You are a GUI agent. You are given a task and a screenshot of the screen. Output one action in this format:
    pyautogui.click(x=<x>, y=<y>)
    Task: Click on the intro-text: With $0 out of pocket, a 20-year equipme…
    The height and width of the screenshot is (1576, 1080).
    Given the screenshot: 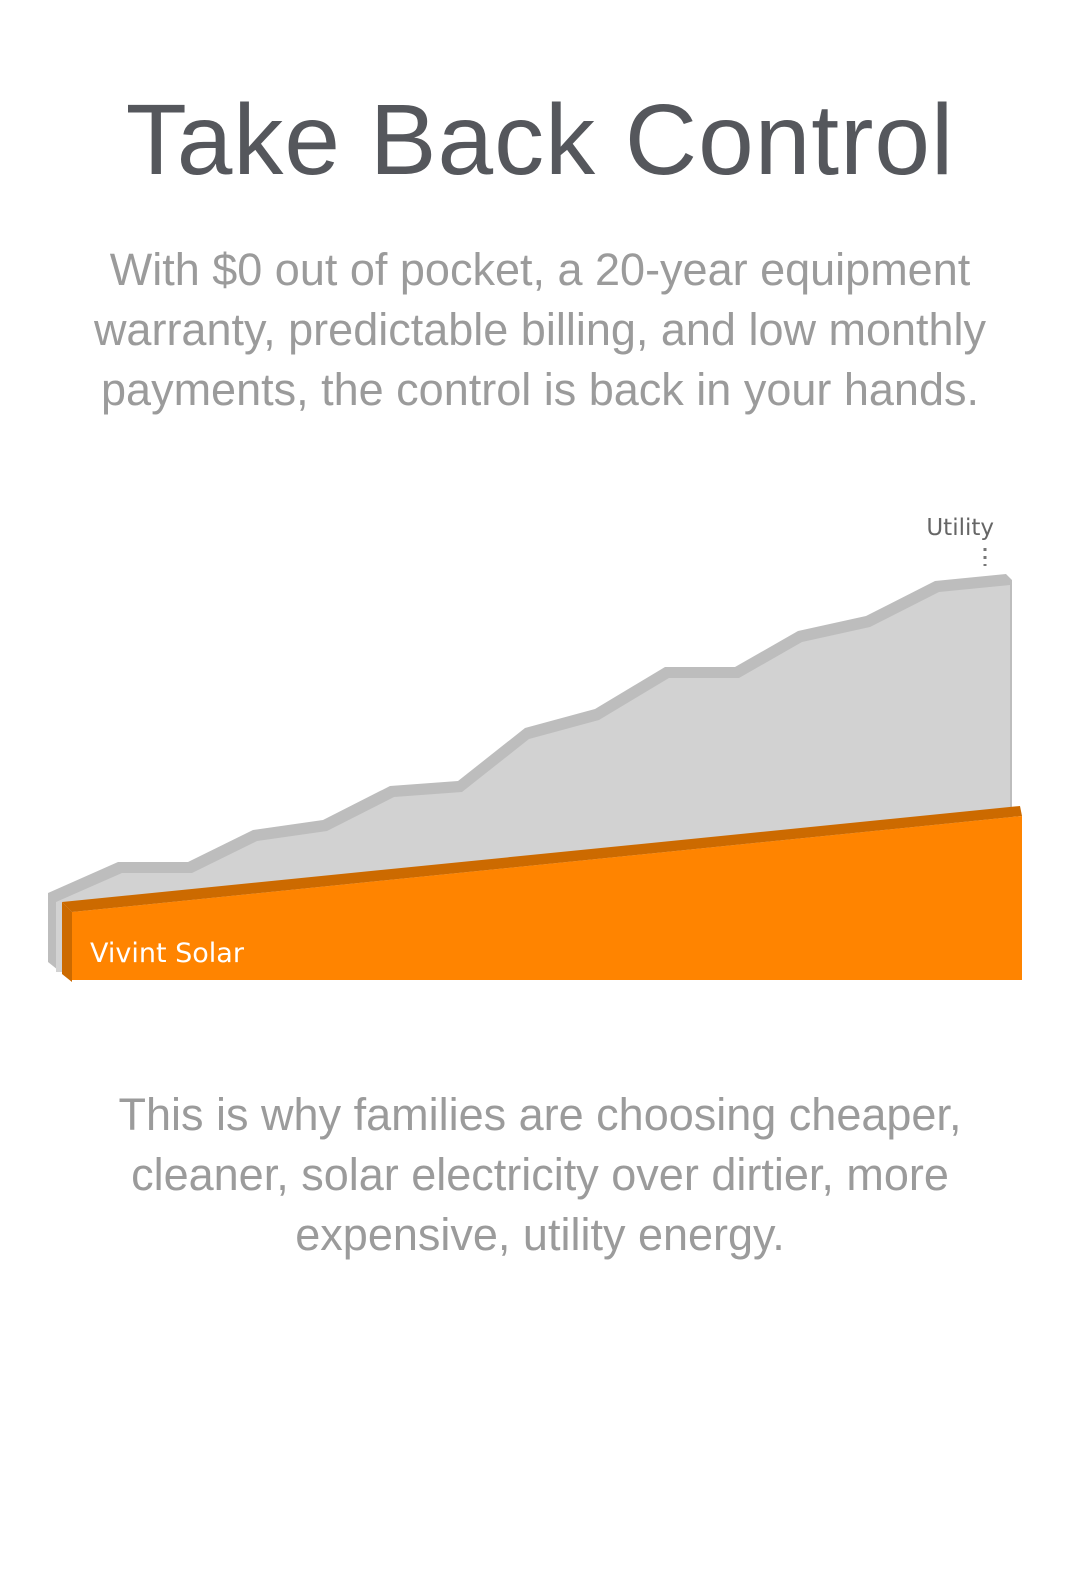 What is the action you would take?
    pyautogui.click(x=540, y=329)
    